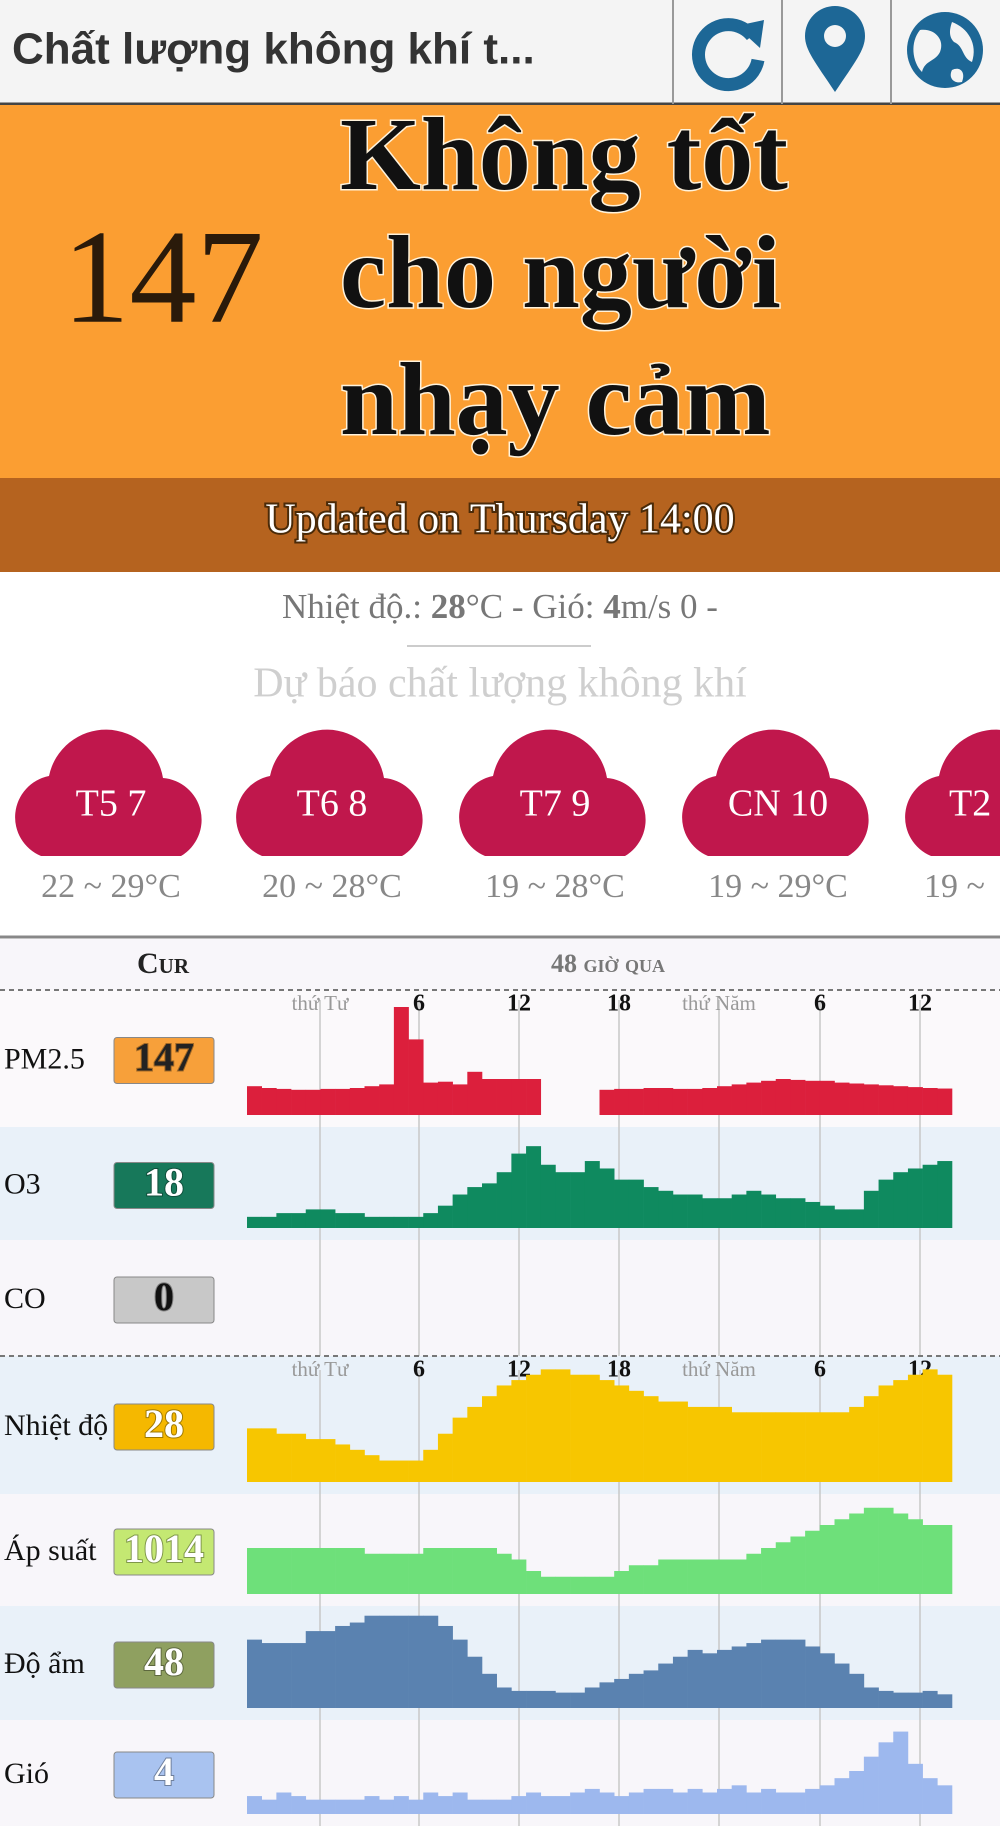 The height and width of the screenshot is (1826, 1000). Describe the element at coordinates (970, 804) in the screenshot. I see `day-label: T2` at that location.